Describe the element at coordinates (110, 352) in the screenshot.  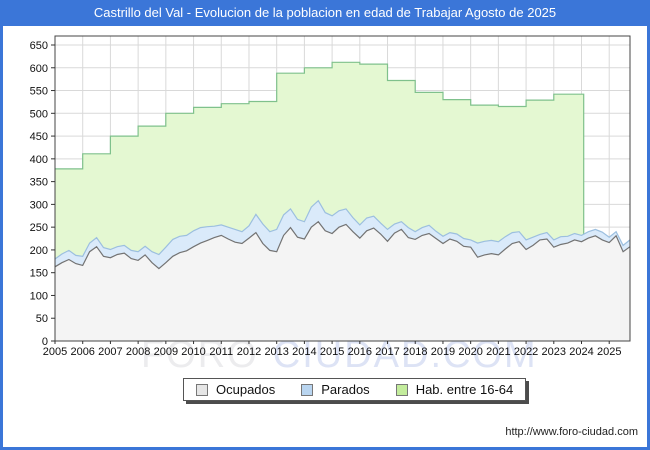
I see `x-tick-label: 2007` at that location.